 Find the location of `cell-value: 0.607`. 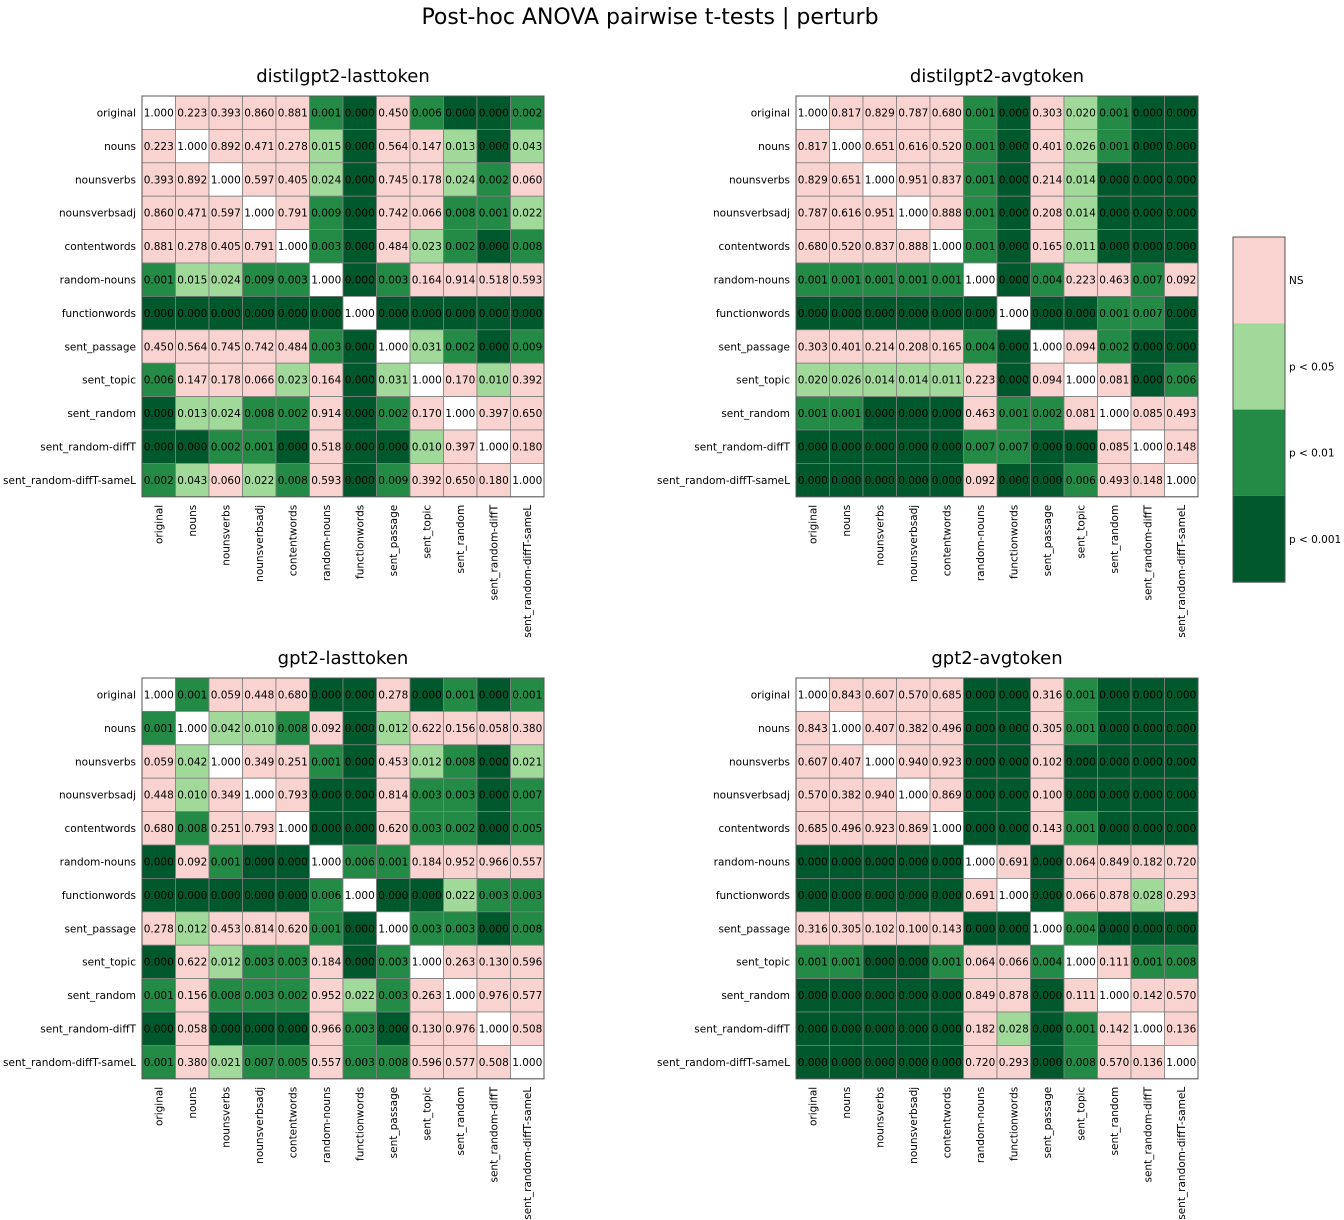

cell-value: 0.607 is located at coordinates (880, 696).